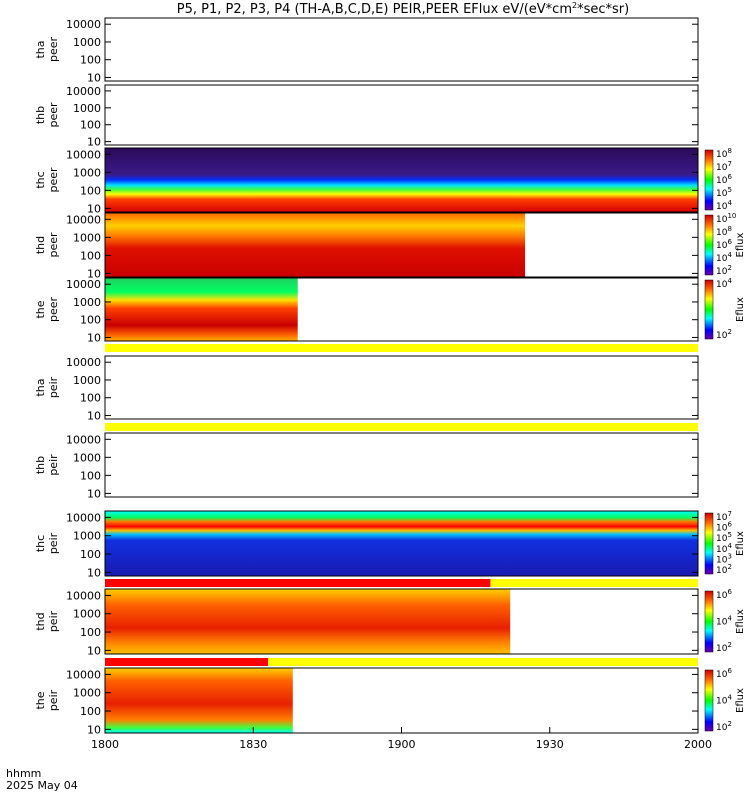  I want to click on panel-tha-peer: 10 100 1000 10000 tha peer, so click(366, 50).